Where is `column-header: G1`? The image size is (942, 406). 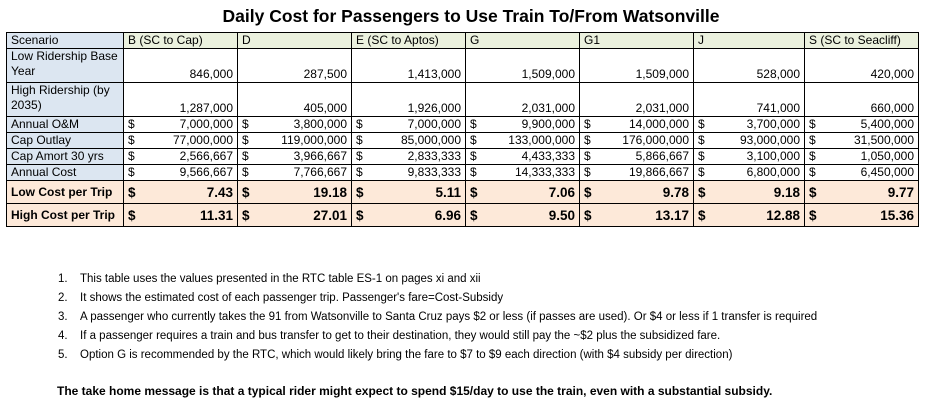 column-header: G1 is located at coordinates (636, 40).